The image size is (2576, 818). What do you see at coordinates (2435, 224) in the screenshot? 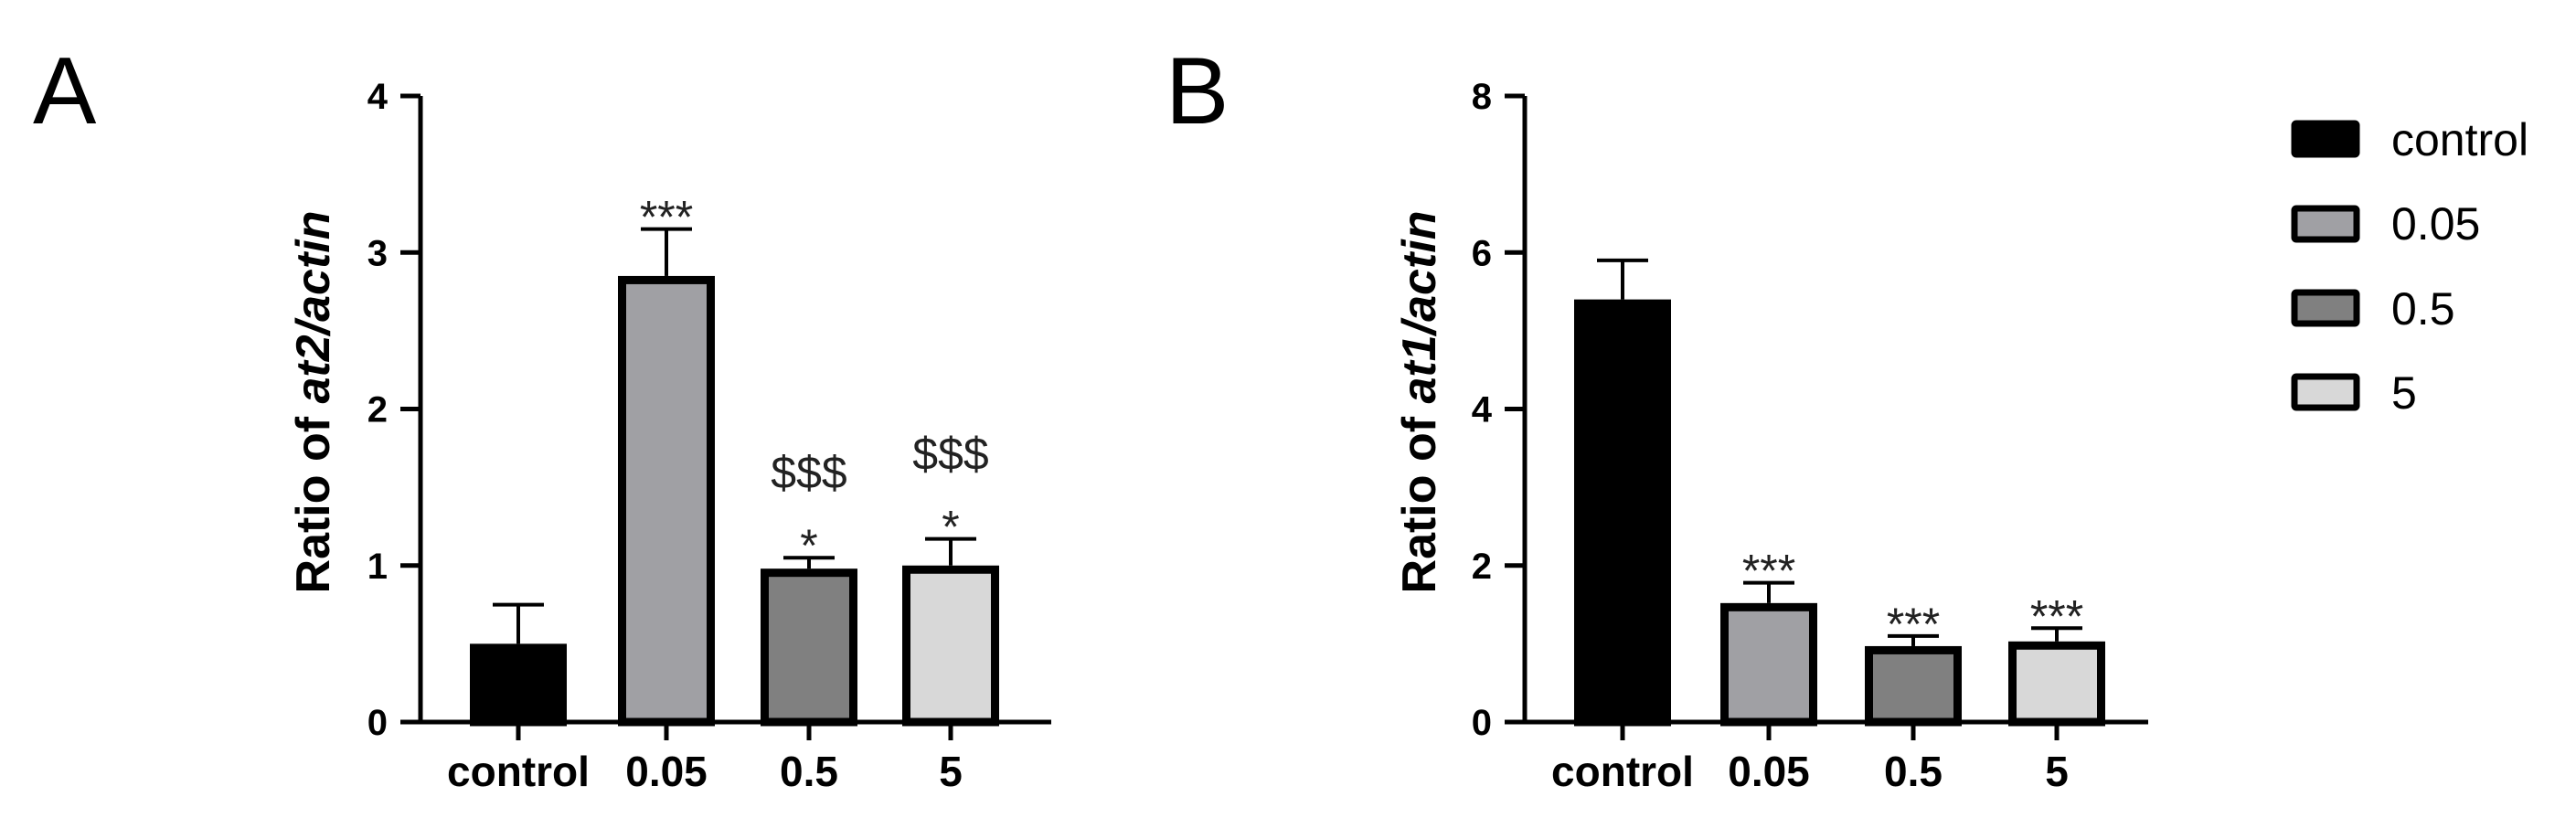
I see `legend-label-0-05: 0.05` at bounding box center [2435, 224].